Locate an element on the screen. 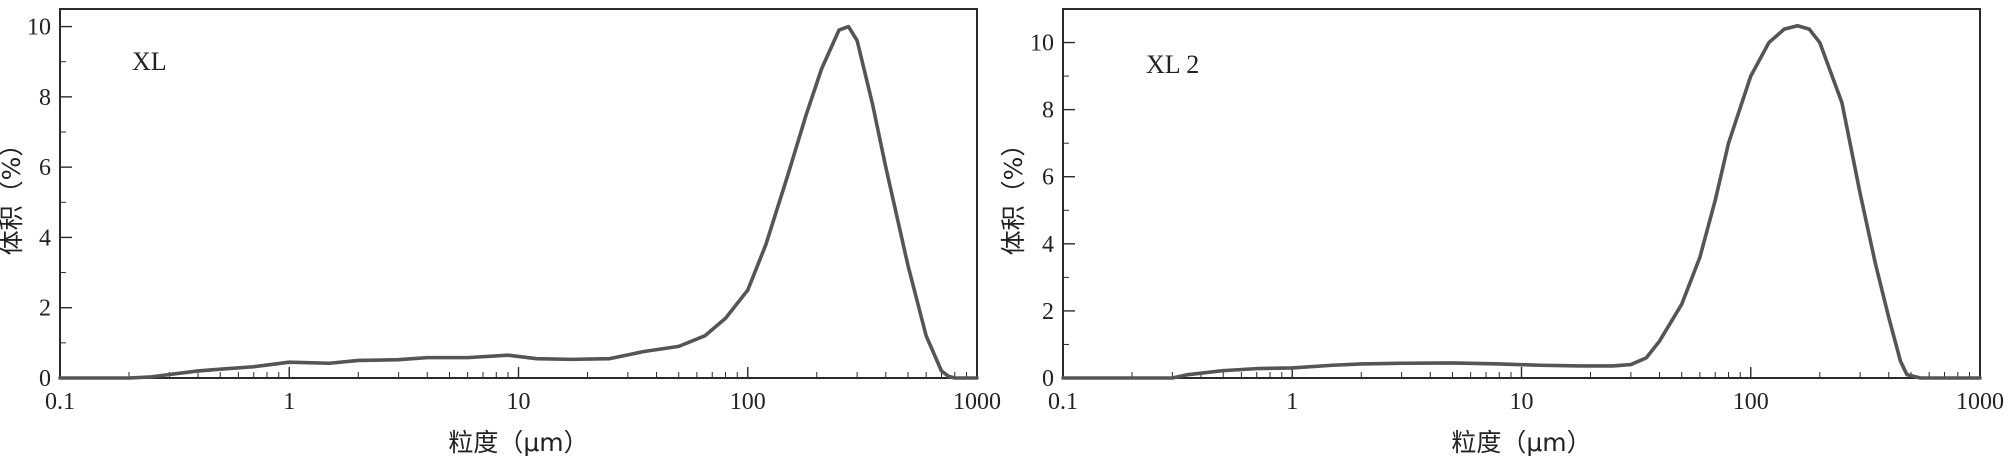 This screenshot has width=2008, height=457. sample-annotation: XL 2 is located at coordinates (1172, 64).